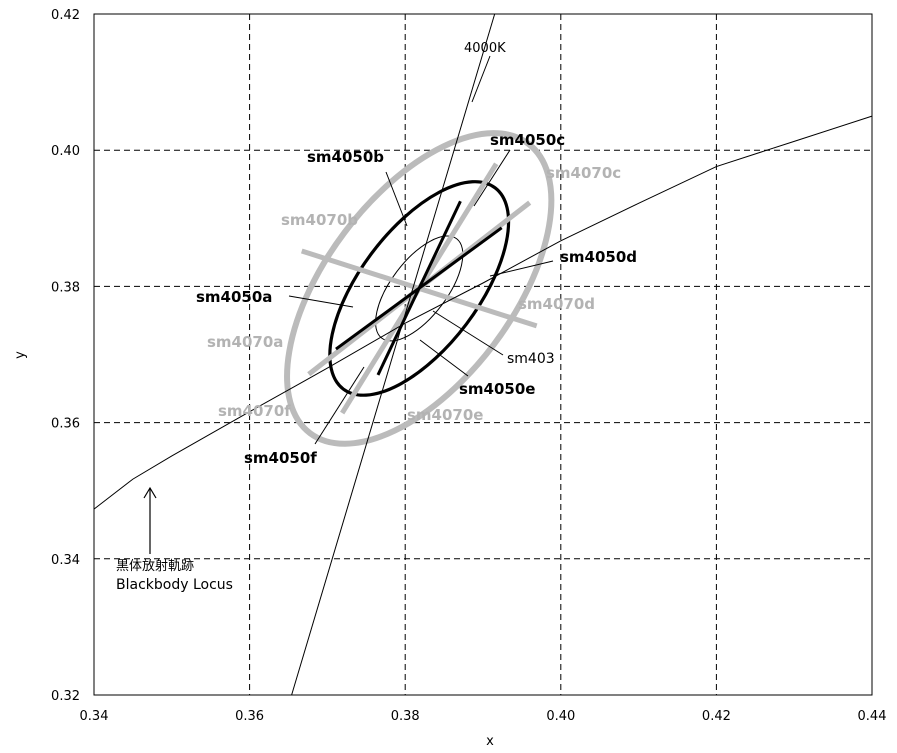  I want to click on label-sm4050d: sm4050d, so click(598, 257).